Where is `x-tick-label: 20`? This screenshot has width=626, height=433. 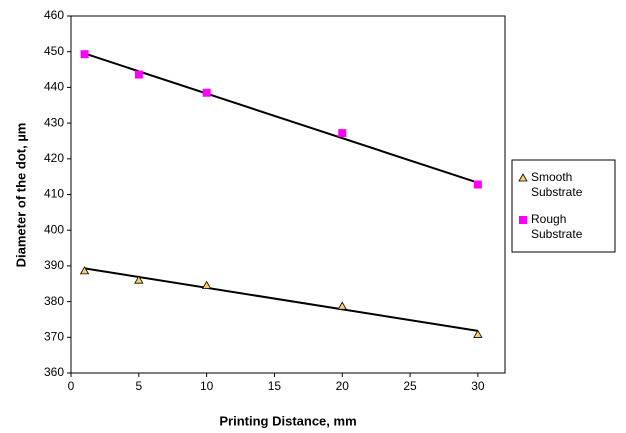 x-tick-label: 20 is located at coordinates (343, 386).